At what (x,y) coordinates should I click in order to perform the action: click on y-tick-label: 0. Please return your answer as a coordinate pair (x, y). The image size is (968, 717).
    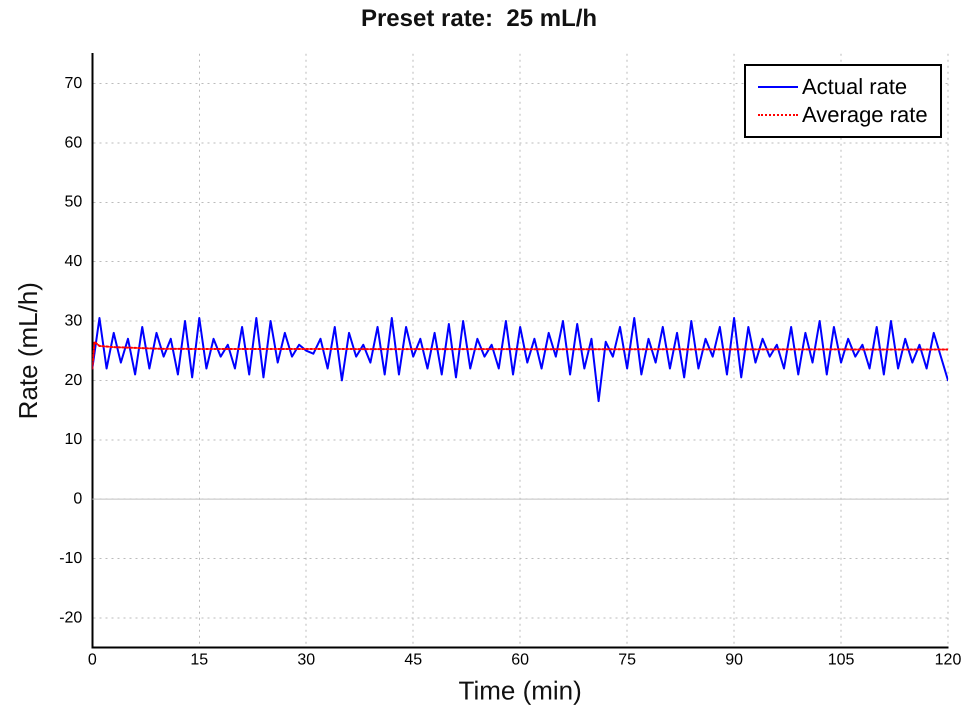
    Looking at the image, I should click on (77, 499).